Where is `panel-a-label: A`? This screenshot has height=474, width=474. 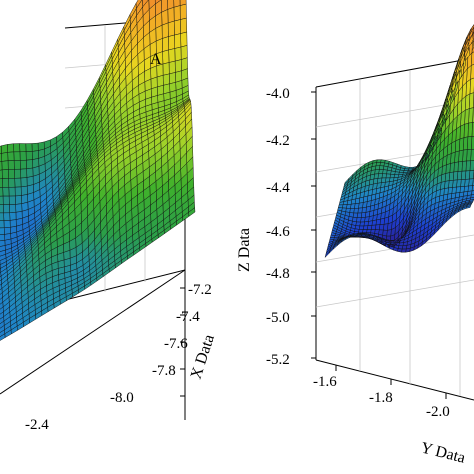
panel-a-label: A is located at coordinates (156, 59).